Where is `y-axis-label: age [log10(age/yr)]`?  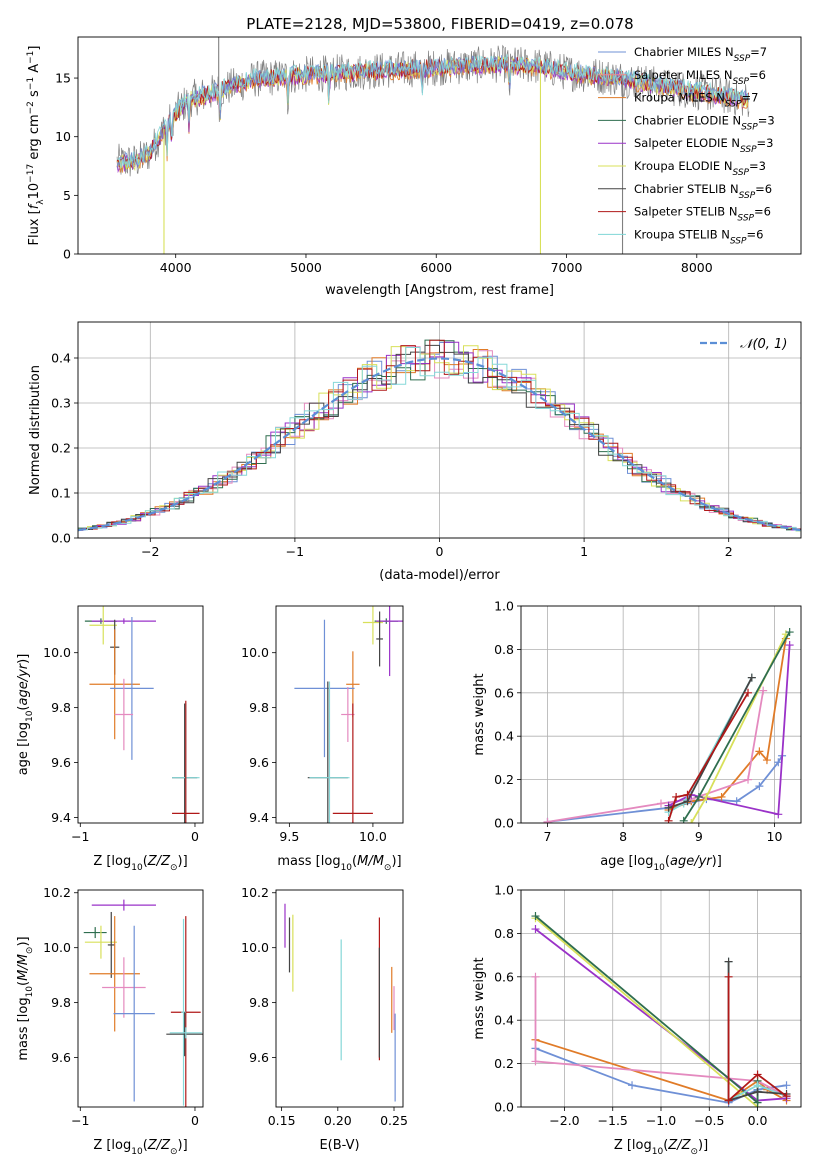
y-axis-label: age [log10(age/yr)] is located at coordinates (25, 715).